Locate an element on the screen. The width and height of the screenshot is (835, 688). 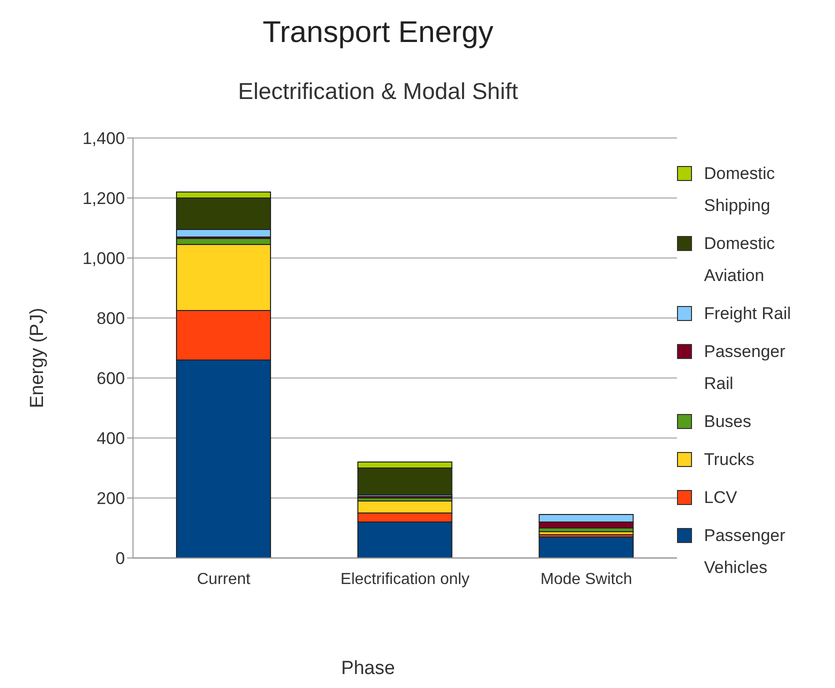
legend-label: Freight Rail is located at coordinates (748, 314).